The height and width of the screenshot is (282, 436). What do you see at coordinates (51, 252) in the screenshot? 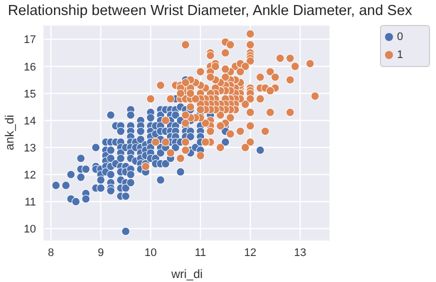
I see `x-tick-label: 8` at bounding box center [51, 252].